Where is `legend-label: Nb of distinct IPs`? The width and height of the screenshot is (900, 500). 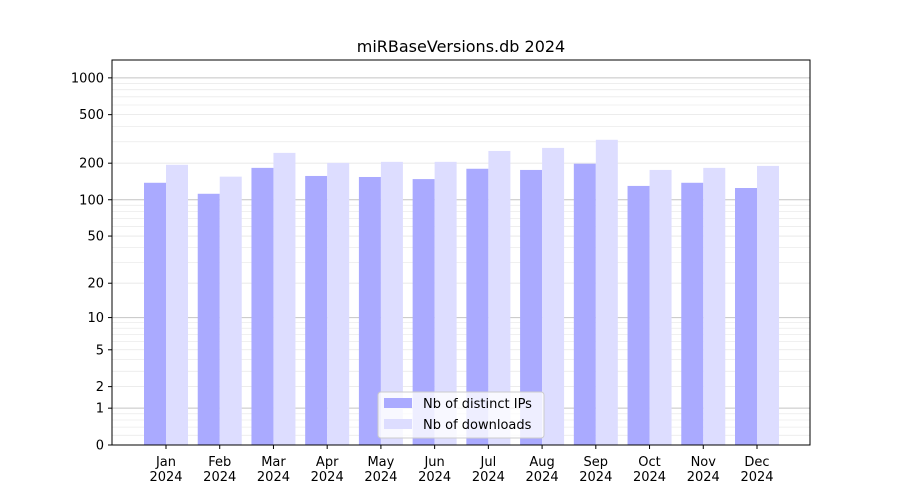
legend-label: Nb of distinct IPs is located at coordinates (477, 404).